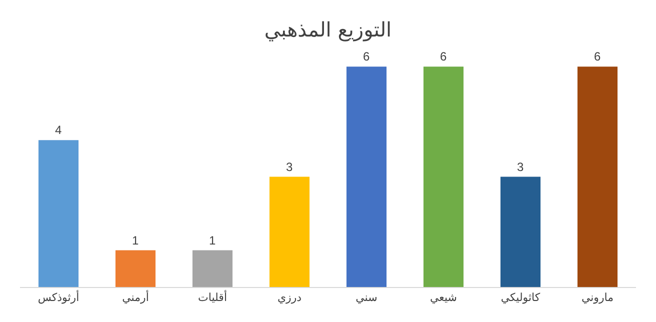 The width and height of the screenshot is (656, 322). I want to click on x-tick-label: درزي, so click(289, 297).